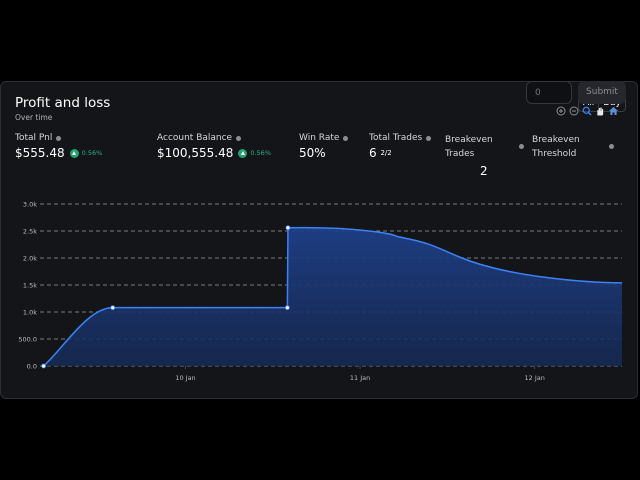  What do you see at coordinates (573, 147) in the screenshot?
I see `stat-breakeven-threshold: Breakeven Threshold` at bounding box center [573, 147].